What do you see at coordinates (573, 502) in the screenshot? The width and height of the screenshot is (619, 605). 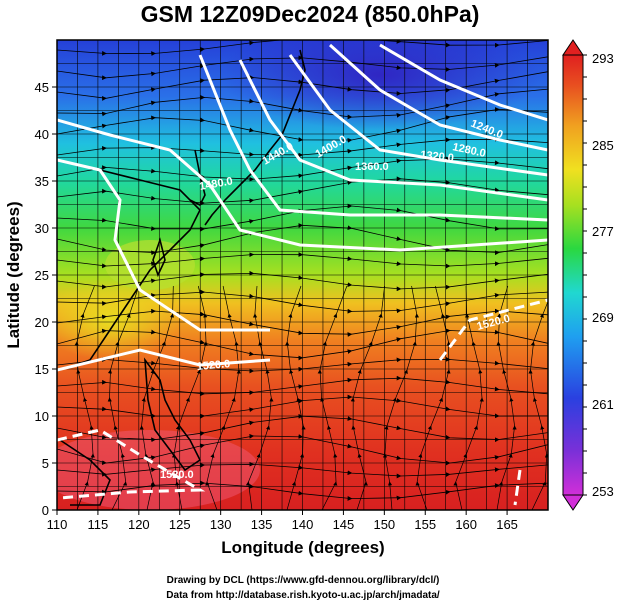 I see `colorbar-bottom-arrow` at bounding box center [573, 502].